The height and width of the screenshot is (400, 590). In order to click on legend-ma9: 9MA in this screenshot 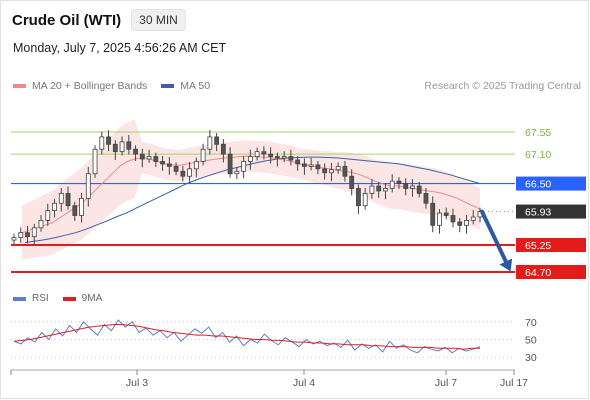, I will do `click(82, 298)`.